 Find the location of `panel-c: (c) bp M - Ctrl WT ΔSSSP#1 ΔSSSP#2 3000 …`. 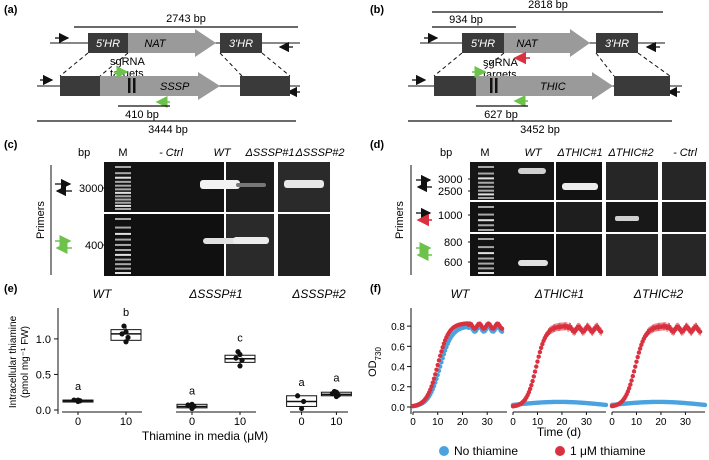

panel-c: (c) bp M - Ctrl WT ΔSSSP#1 ΔSSSP#2 3000 … is located at coordinates (174, 207).